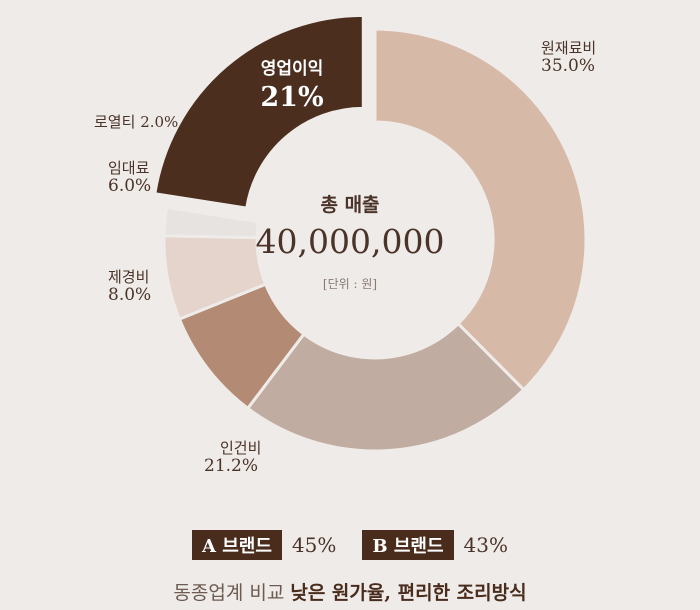 The width and height of the screenshot is (700, 610). What do you see at coordinates (129, 277) in the screenshot?
I see `label-overhead-name: 제경비` at bounding box center [129, 277].